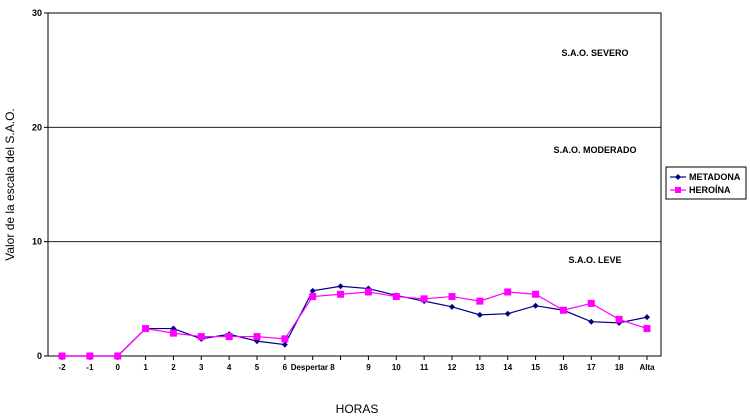 The width and height of the screenshot is (750, 418). Describe the element at coordinates (257, 367) in the screenshot. I see `x-tick-label: 5` at that location.